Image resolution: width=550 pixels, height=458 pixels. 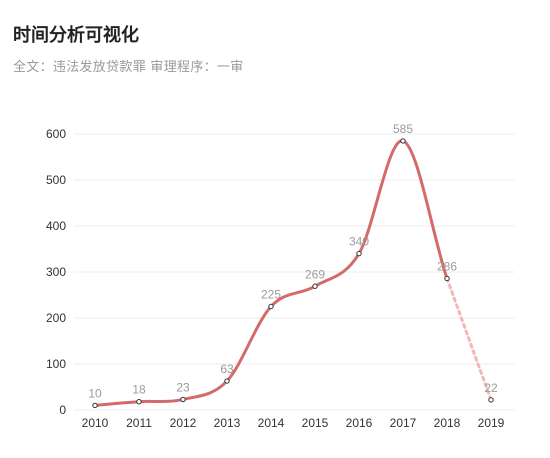 I want to click on chart-subtitle: 全文：违法发放贷款罪 审理程序：一审, so click(x=128, y=67).